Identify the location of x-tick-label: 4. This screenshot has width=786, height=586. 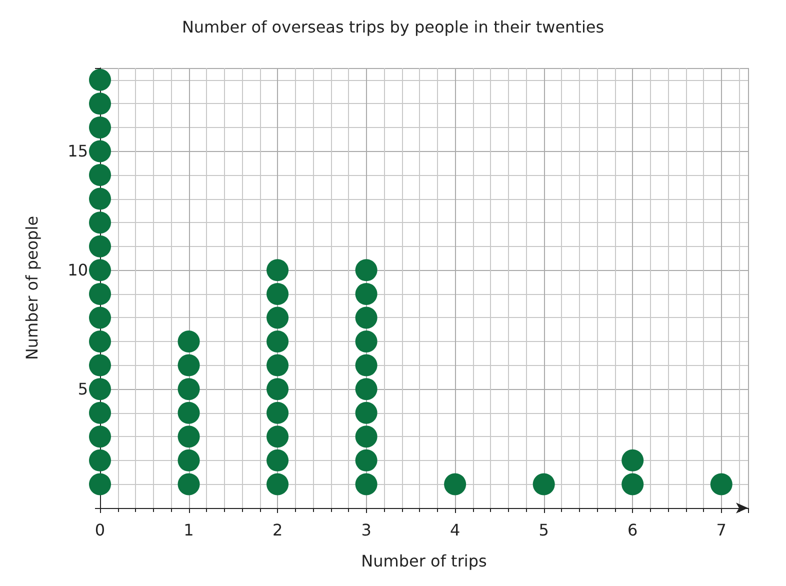
(455, 530).